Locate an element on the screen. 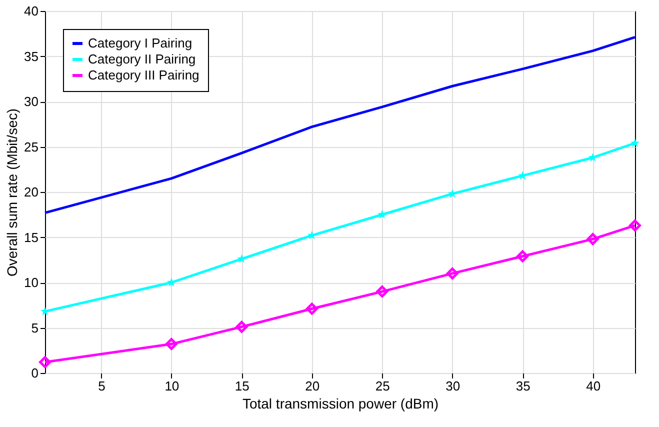 The width and height of the screenshot is (659, 427). legend-label: Category III Pairing is located at coordinates (144, 75).